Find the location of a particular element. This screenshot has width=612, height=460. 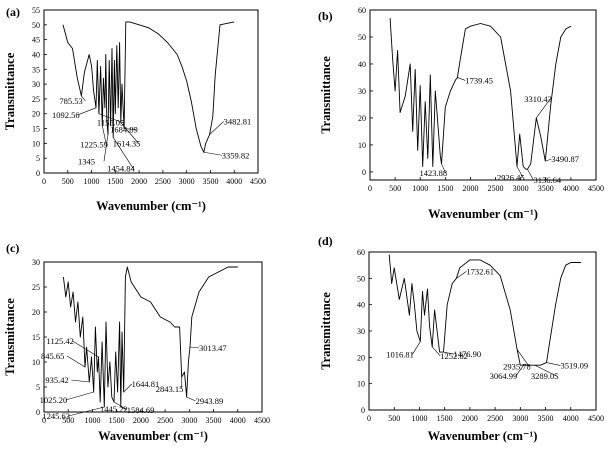

peak-annotation: 1245.63 is located at coordinates (56, 416).